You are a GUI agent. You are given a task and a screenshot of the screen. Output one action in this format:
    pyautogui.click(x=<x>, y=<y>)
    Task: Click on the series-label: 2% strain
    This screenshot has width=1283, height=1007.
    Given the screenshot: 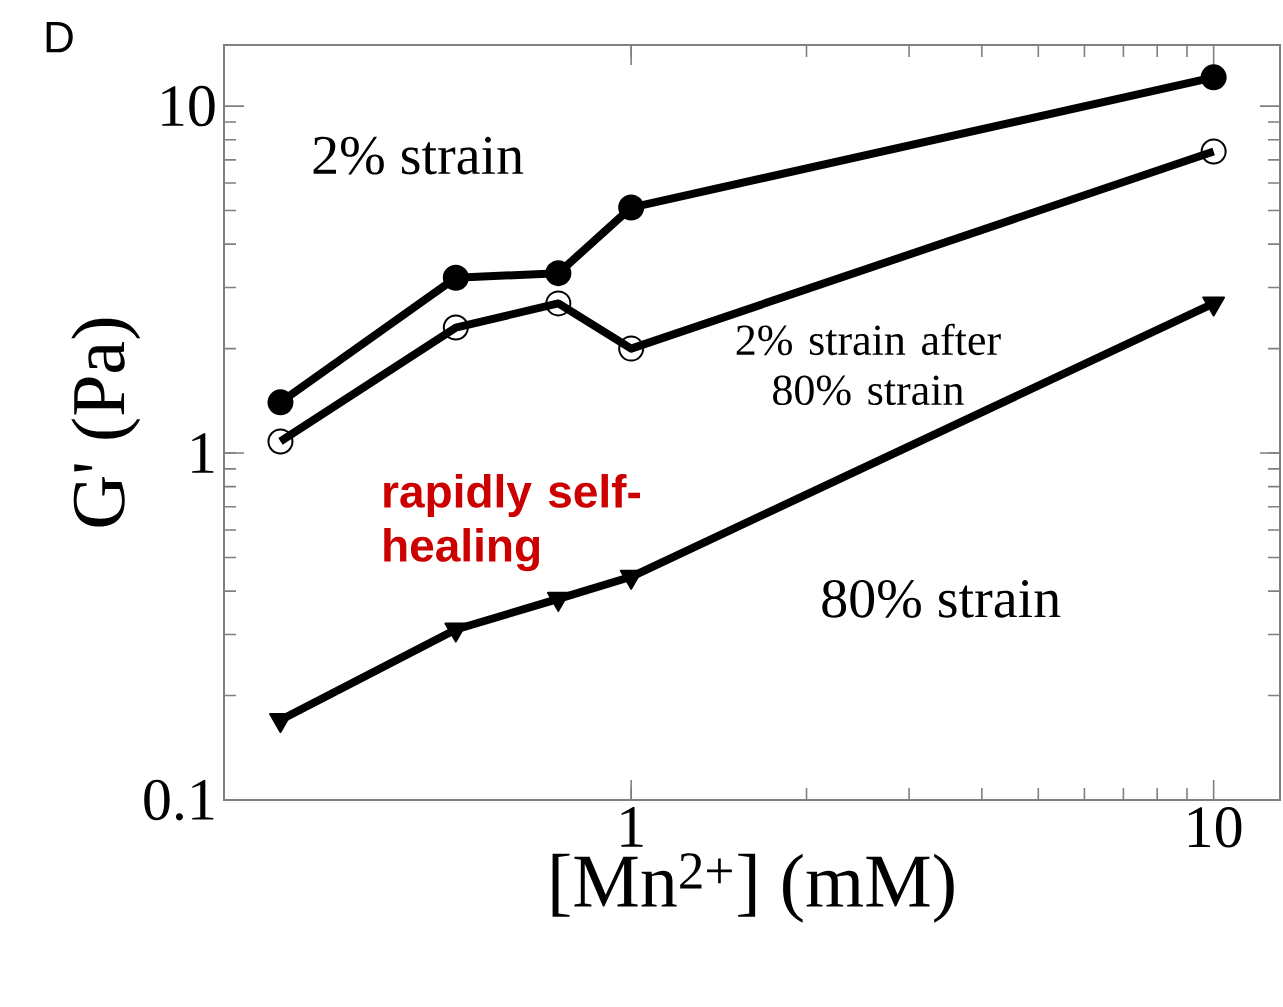 What is the action you would take?
    pyautogui.click(x=418, y=155)
    